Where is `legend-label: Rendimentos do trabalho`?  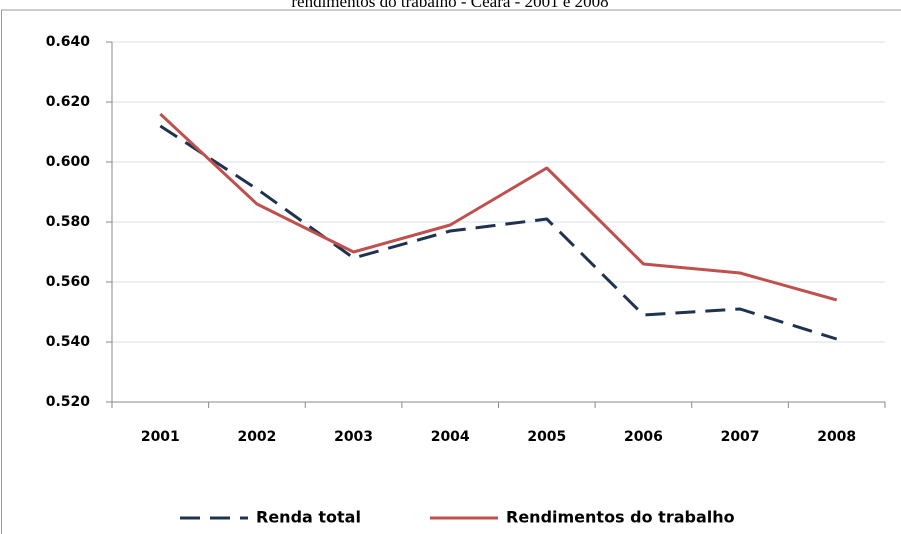
legend-label: Rendimentos do trabalho is located at coordinates (620, 517).